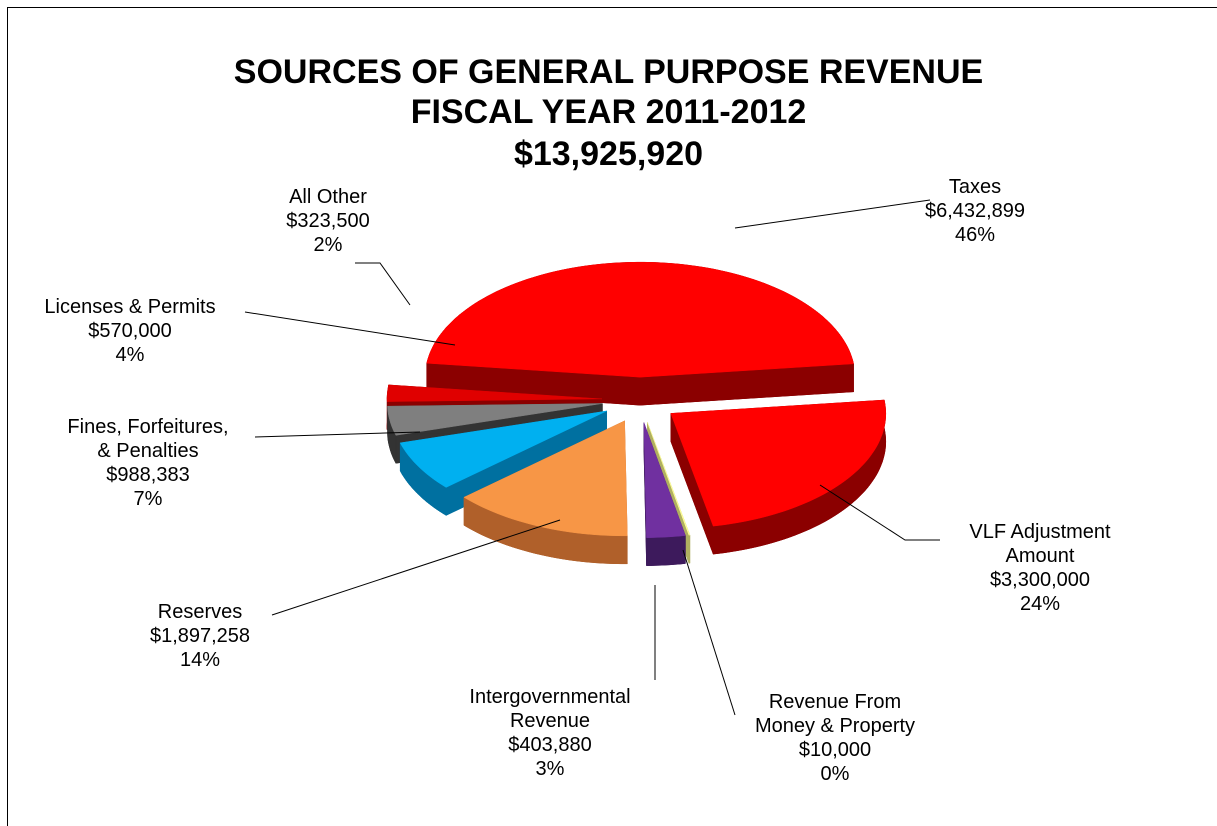  What do you see at coordinates (148, 439) in the screenshot?
I see `category-label: Fines, Forfeitures, & Penalties` at bounding box center [148, 439].